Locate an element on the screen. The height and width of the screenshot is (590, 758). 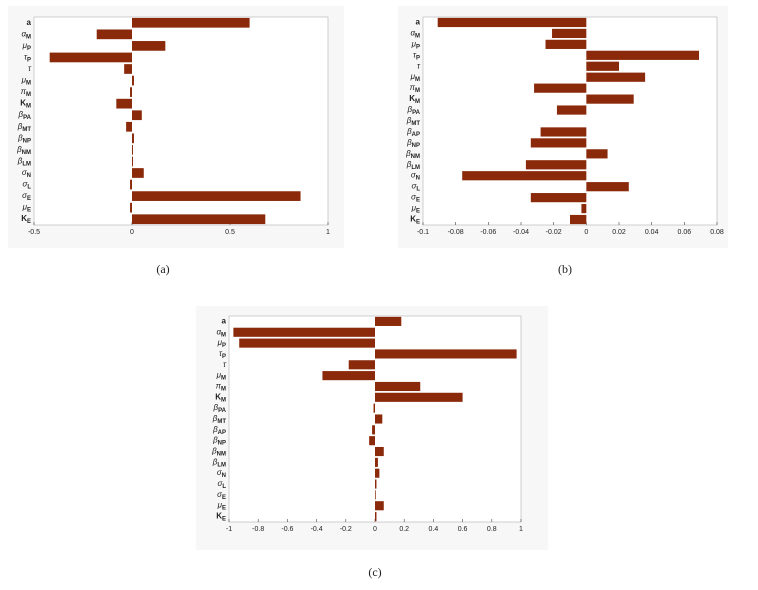
caption: (b) is located at coordinates (565, 269).